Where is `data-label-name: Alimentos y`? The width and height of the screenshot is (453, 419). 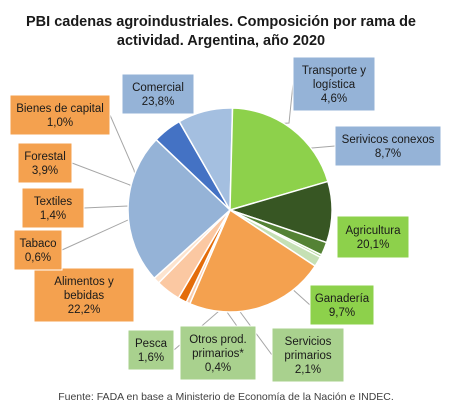 data-label-name: Alimentos y is located at coordinates (84, 282).